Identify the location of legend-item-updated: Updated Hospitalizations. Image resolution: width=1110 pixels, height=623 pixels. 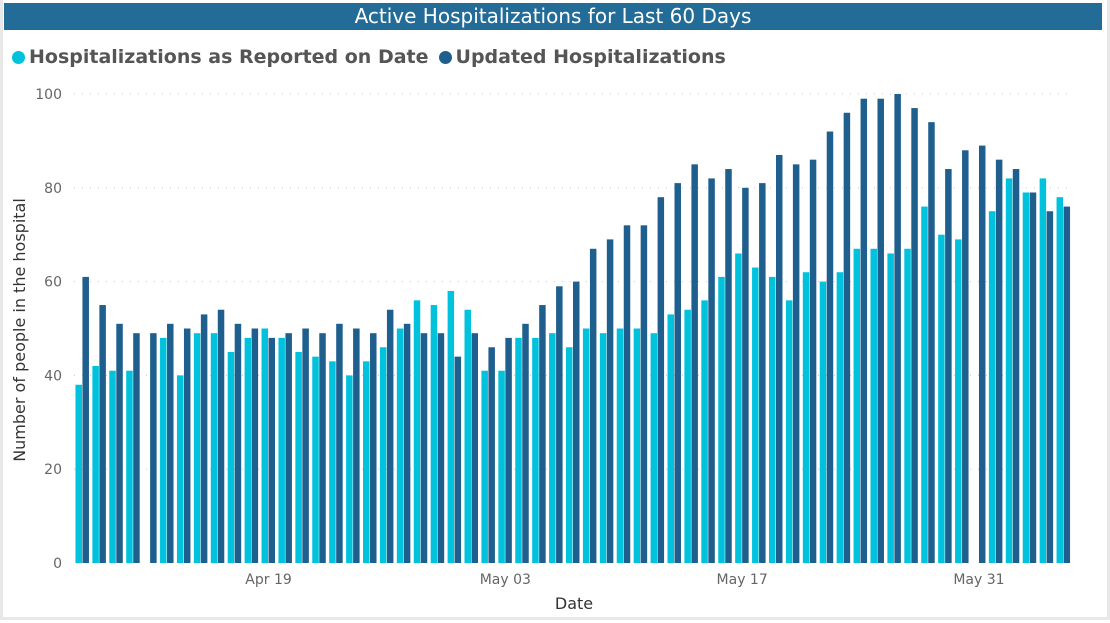
(582, 57).